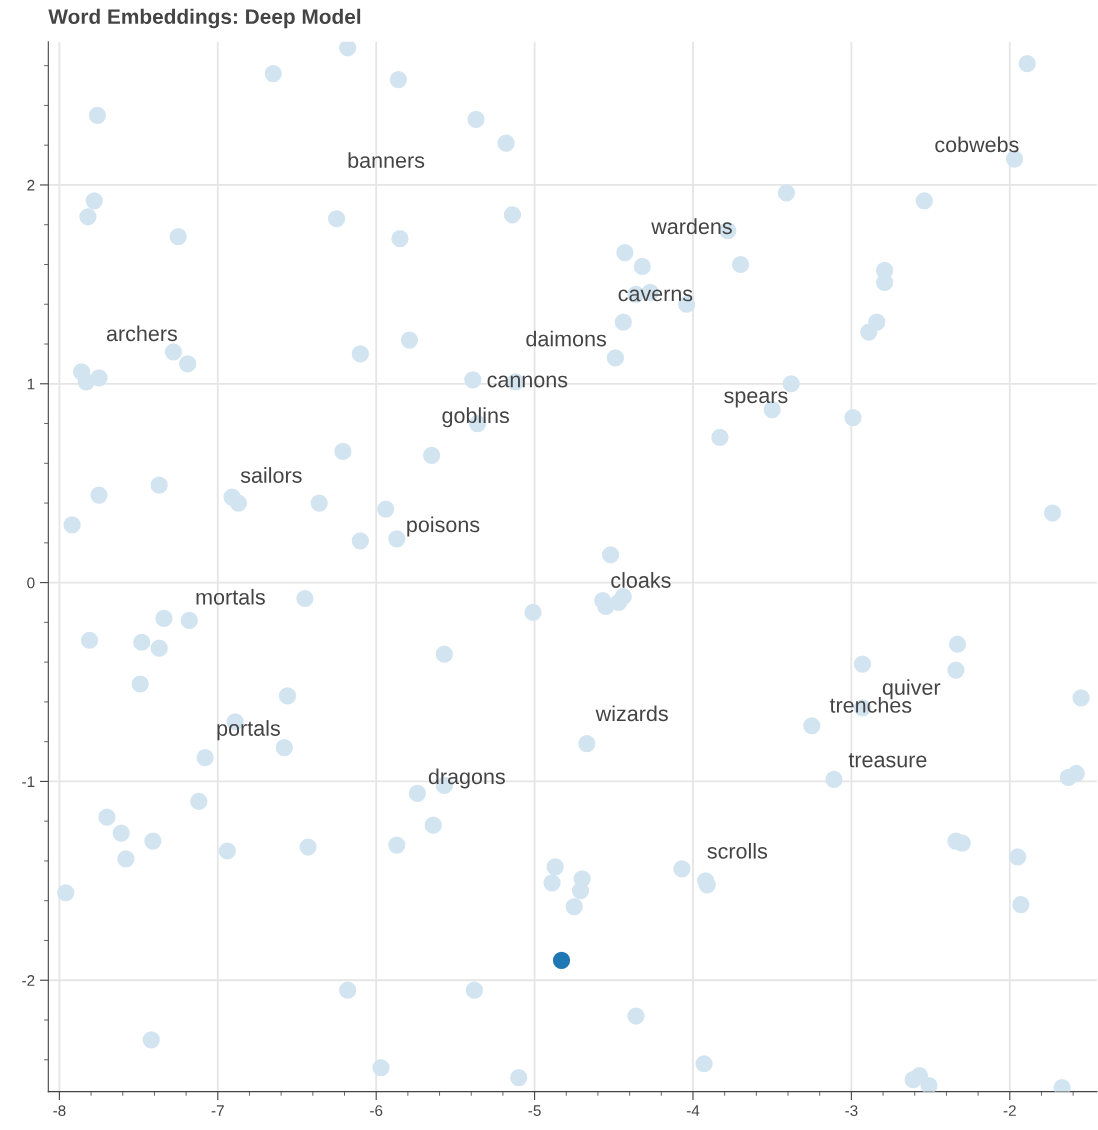 The image size is (1098, 1130). I want to click on annotation: mortals, so click(230, 596).